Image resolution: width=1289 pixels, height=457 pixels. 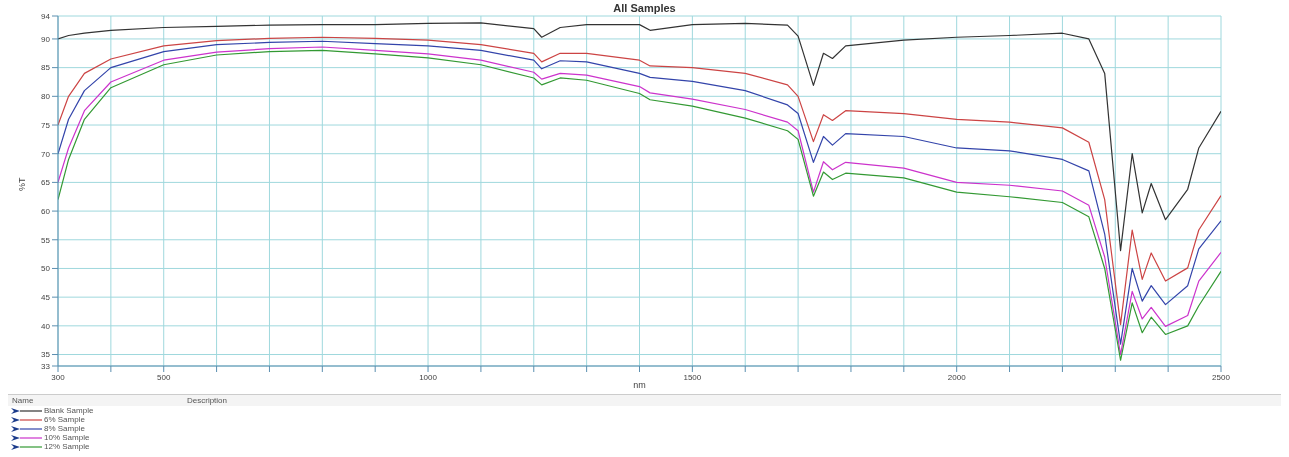 What do you see at coordinates (46, 297) in the screenshot?
I see `y-tick-label: 45` at bounding box center [46, 297].